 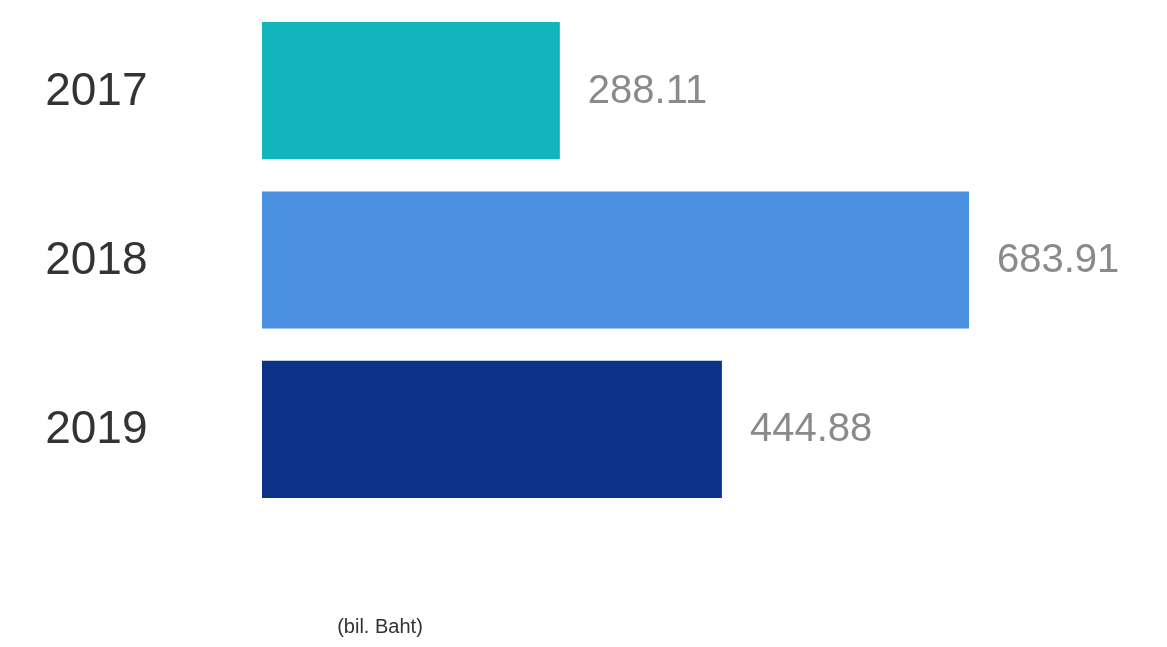 What do you see at coordinates (647, 88) in the screenshot?
I see `data-label: 288.11` at bounding box center [647, 88].